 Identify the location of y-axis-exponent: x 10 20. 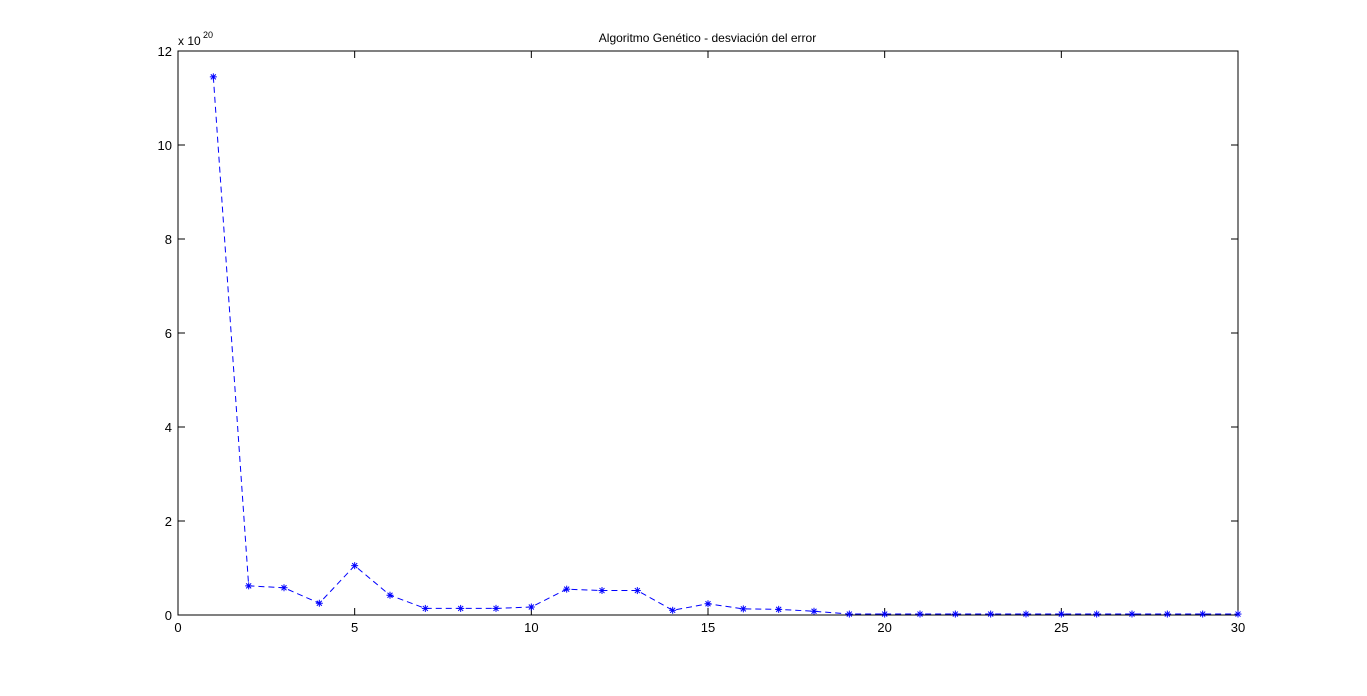
(195, 39).